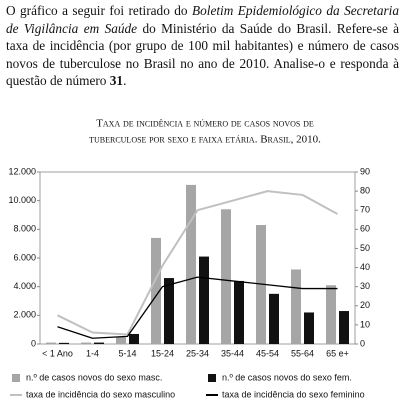  Describe the element at coordinates (365, 229) in the screenshot. I see `y2-tick-label: 60` at that location.